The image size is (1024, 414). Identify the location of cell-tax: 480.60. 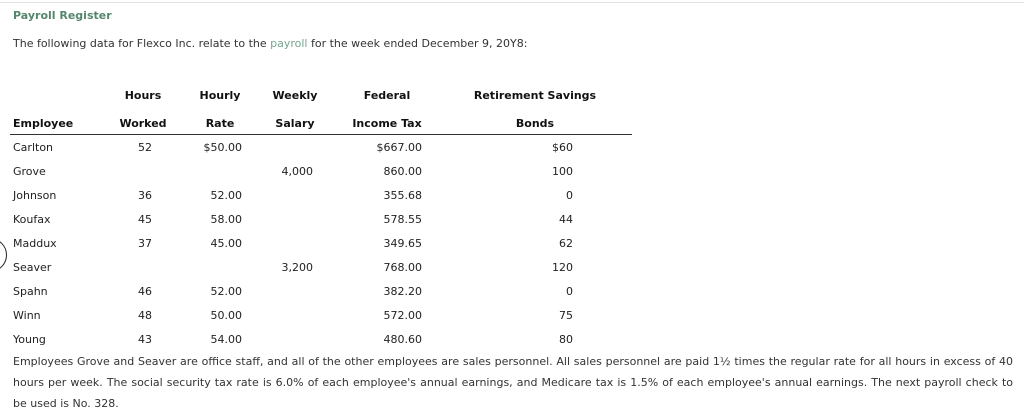
(403, 339).